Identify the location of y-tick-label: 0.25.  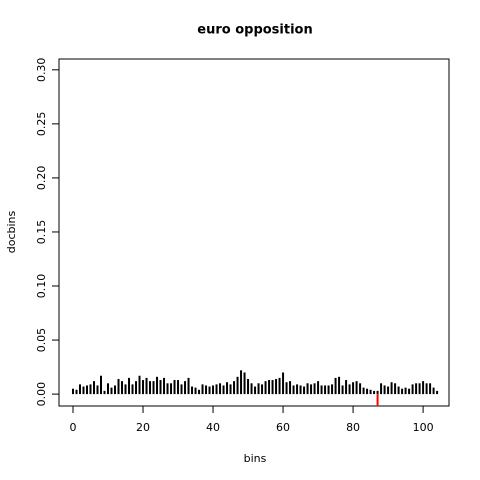
(41, 124).